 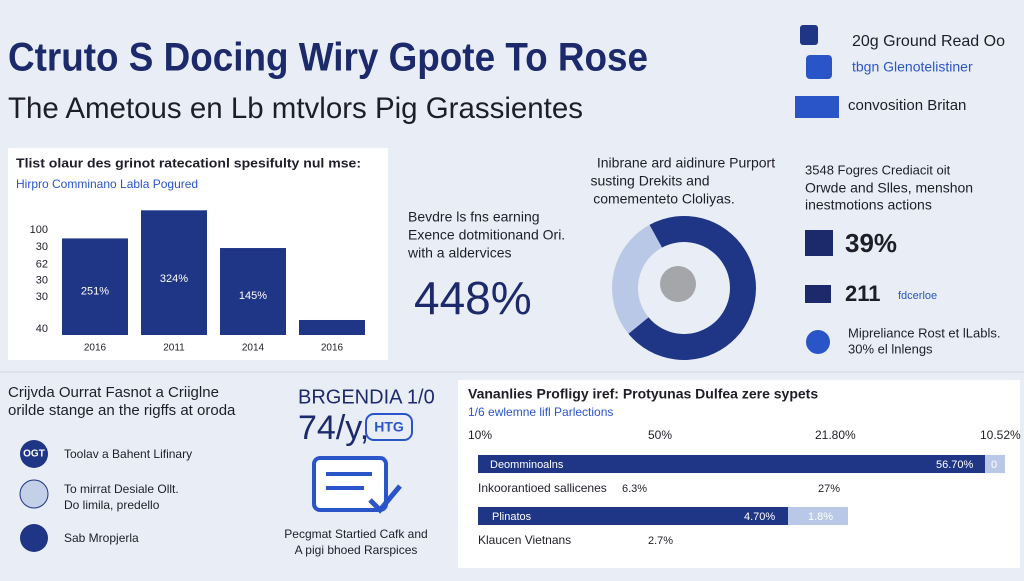 I want to click on row-cell: 56.70%, so click(x=955, y=465).